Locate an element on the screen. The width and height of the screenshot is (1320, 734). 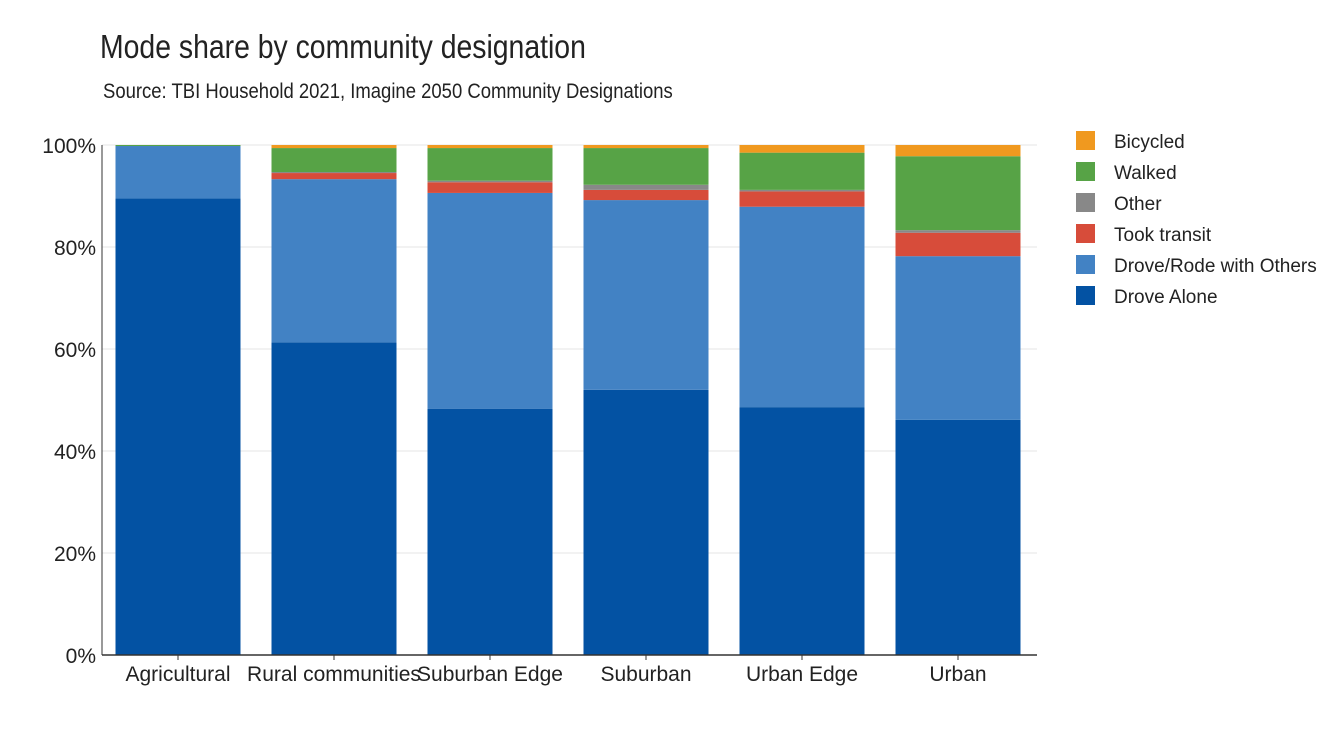
x-tick-label: Suburban Edge is located at coordinates (490, 674).